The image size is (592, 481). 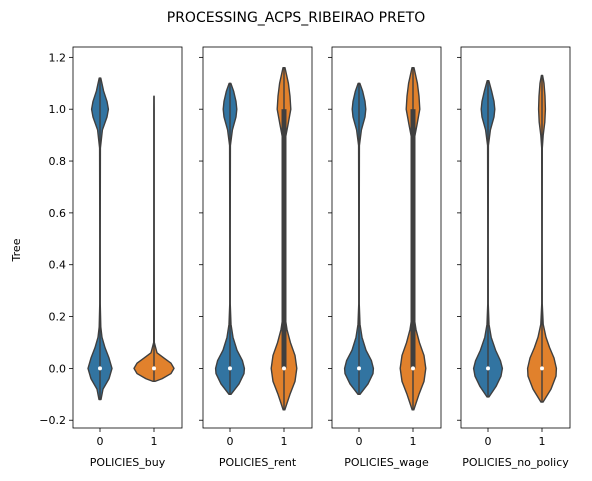 What do you see at coordinates (296, 18) in the screenshot?
I see `figure-title: PROCESSING_ACPS_RIBEIRAO PRETO` at bounding box center [296, 18].